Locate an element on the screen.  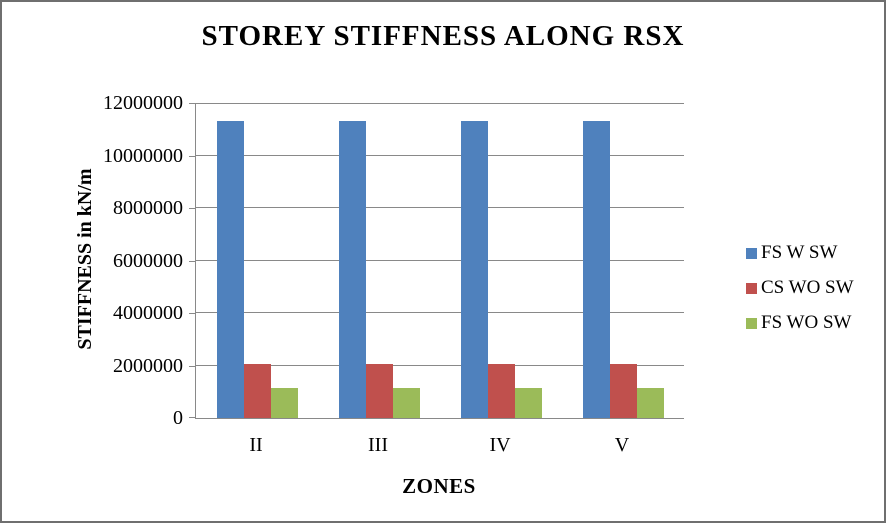
legend-item: CS WO SW is located at coordinates (800, 288).